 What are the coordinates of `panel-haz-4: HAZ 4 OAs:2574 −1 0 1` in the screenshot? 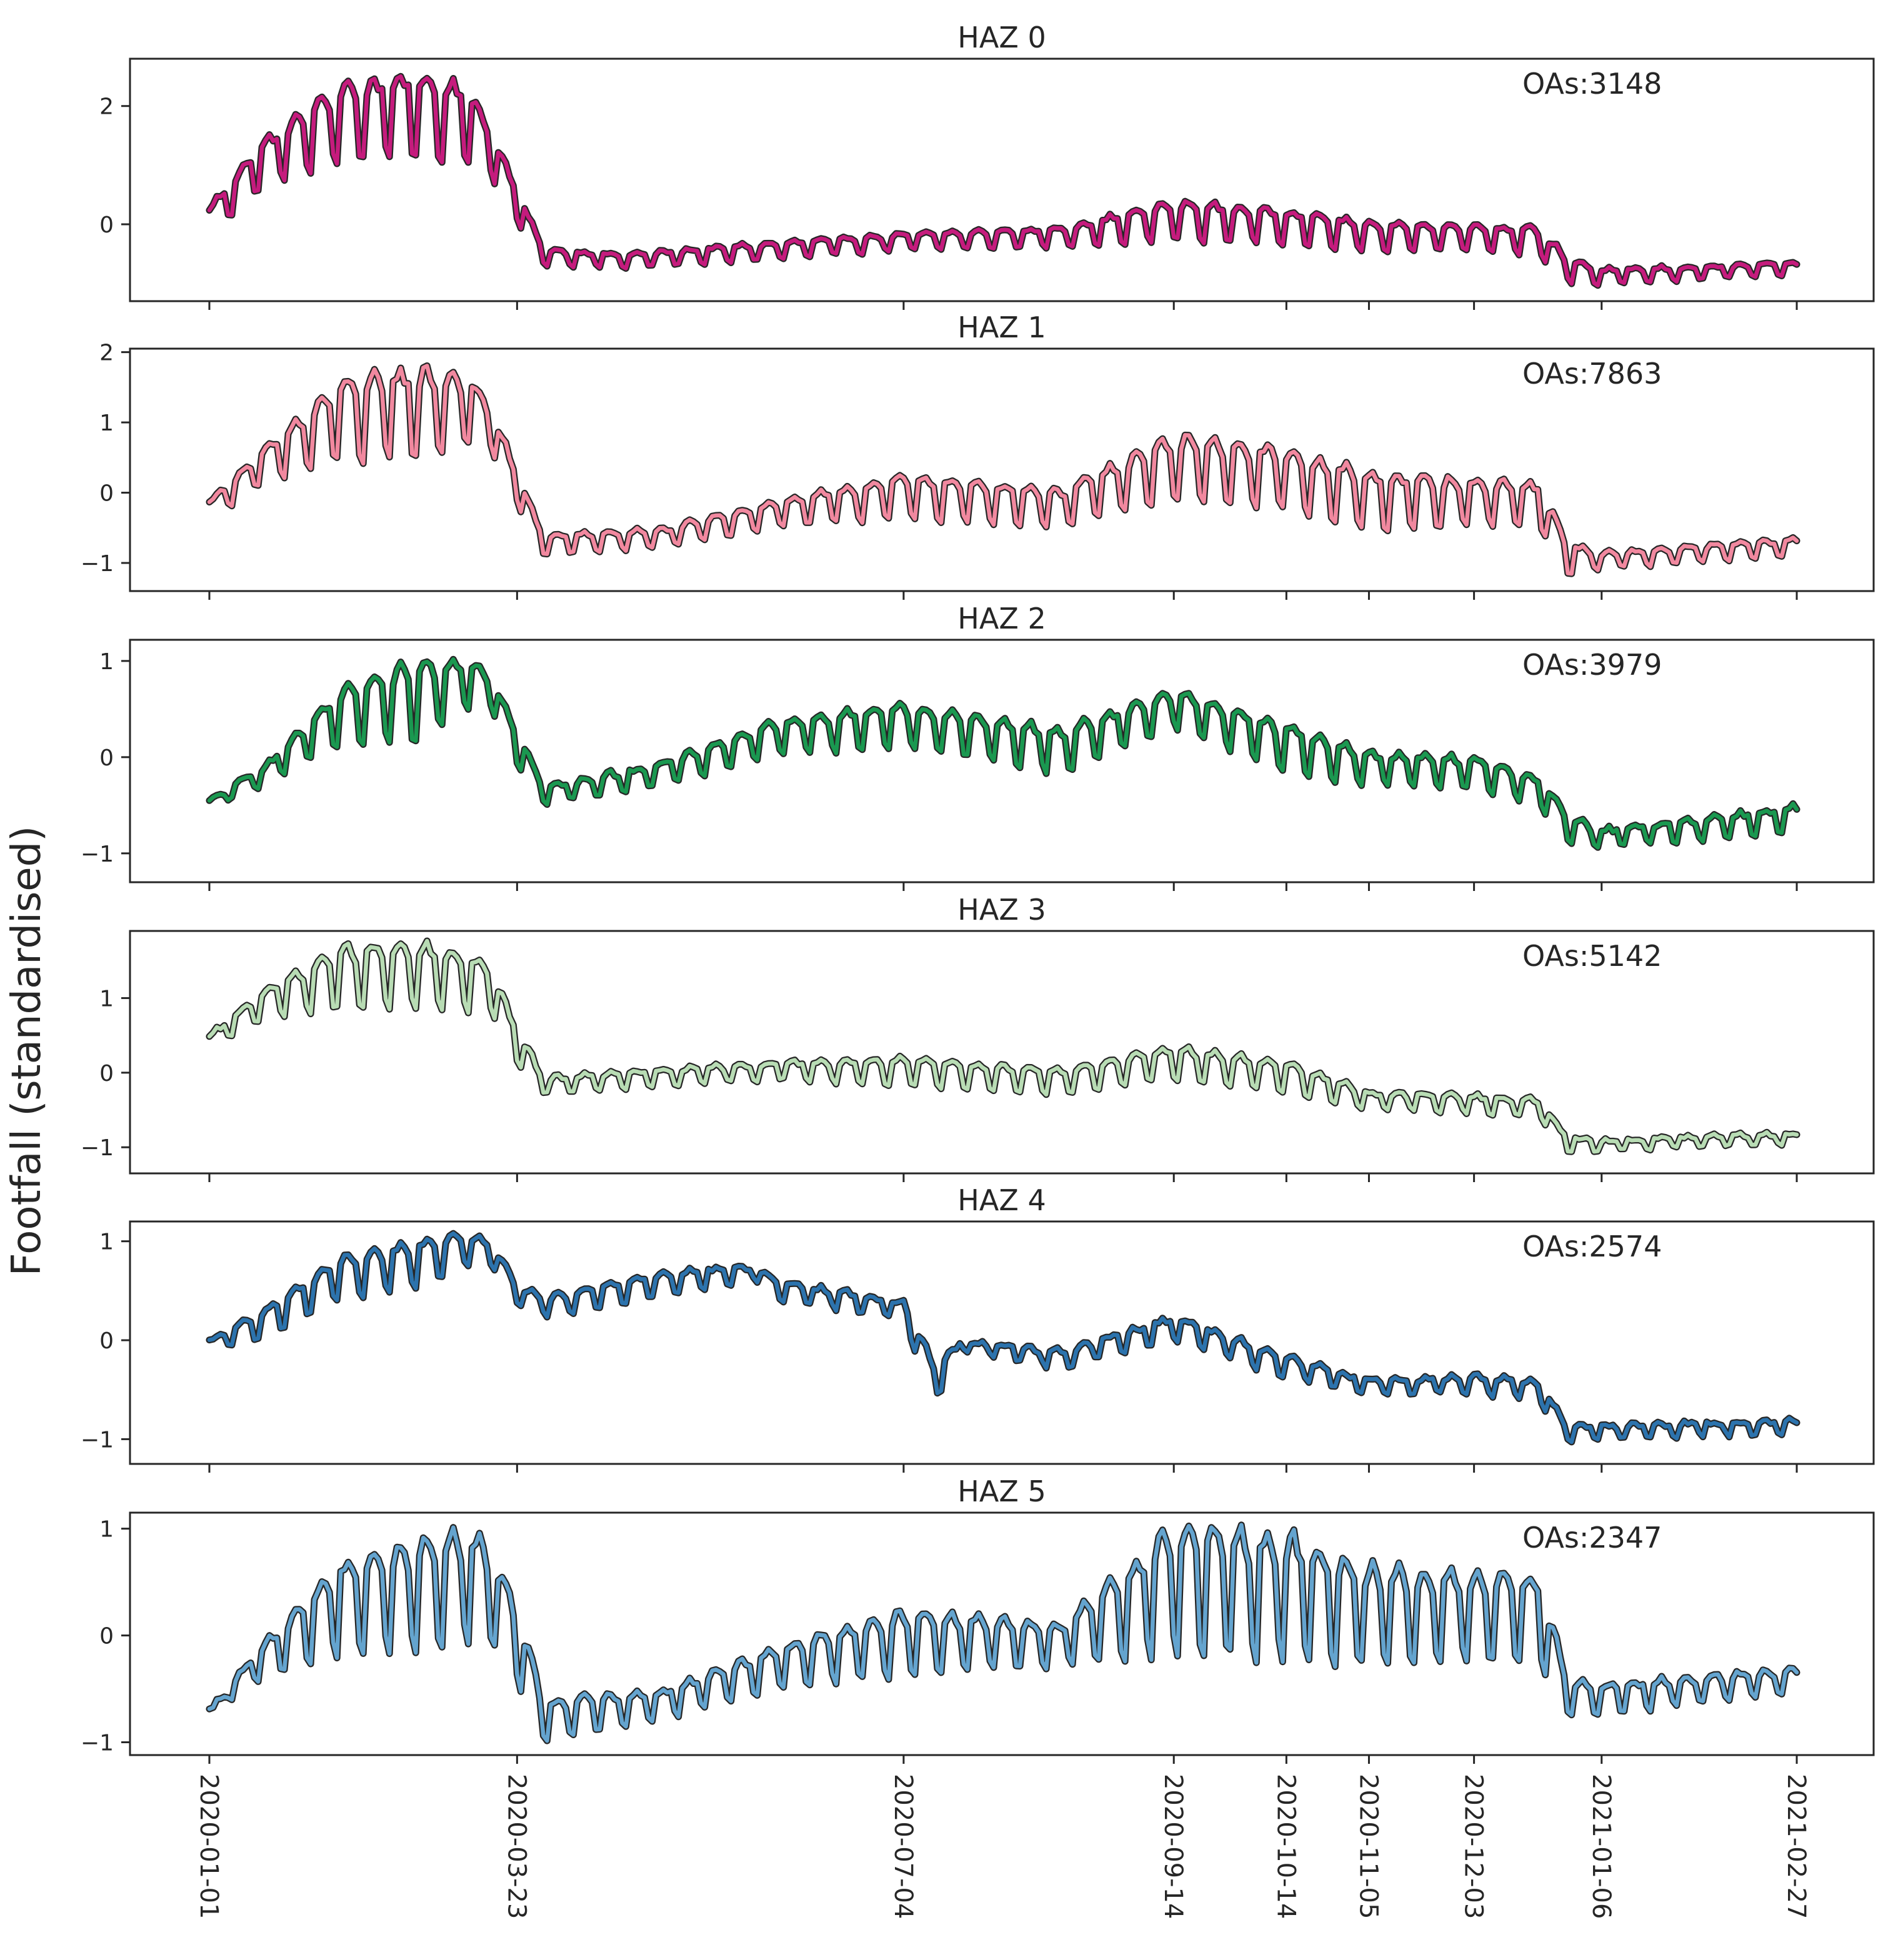 It's located at (978, 1328).